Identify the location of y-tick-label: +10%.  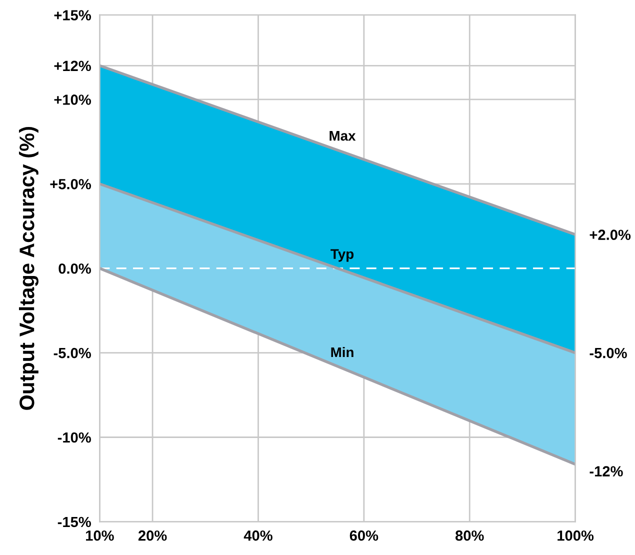
(72, 99).